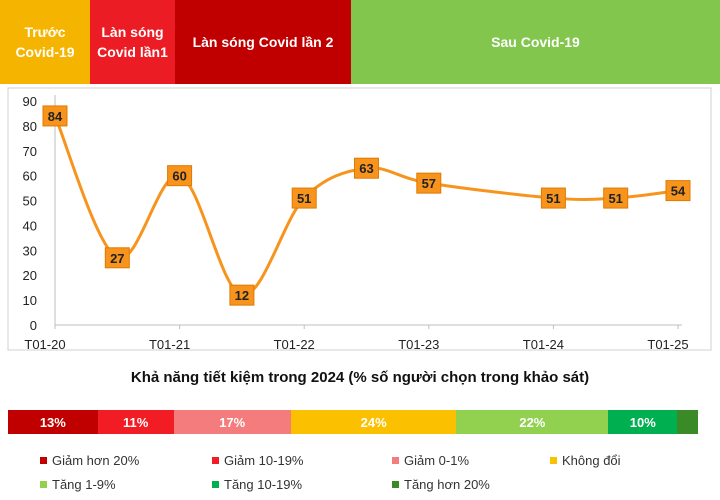  What do you see at coordinates (33, 325) in the screenshot?
I see `y-tick-label: 0` at bounding box center [33, 325].